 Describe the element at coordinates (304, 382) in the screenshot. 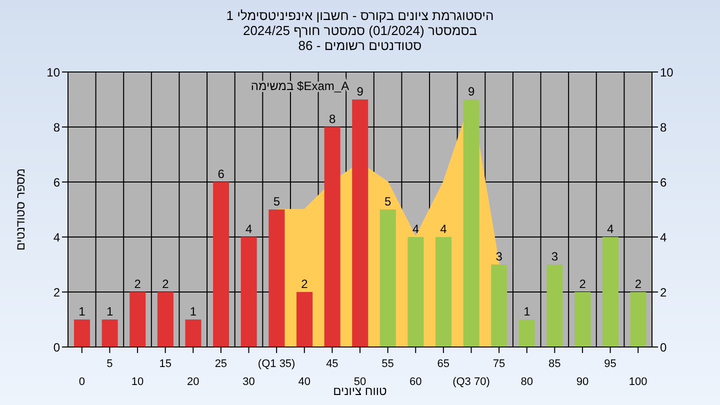

I see `x-tick-label: 40` at that location.